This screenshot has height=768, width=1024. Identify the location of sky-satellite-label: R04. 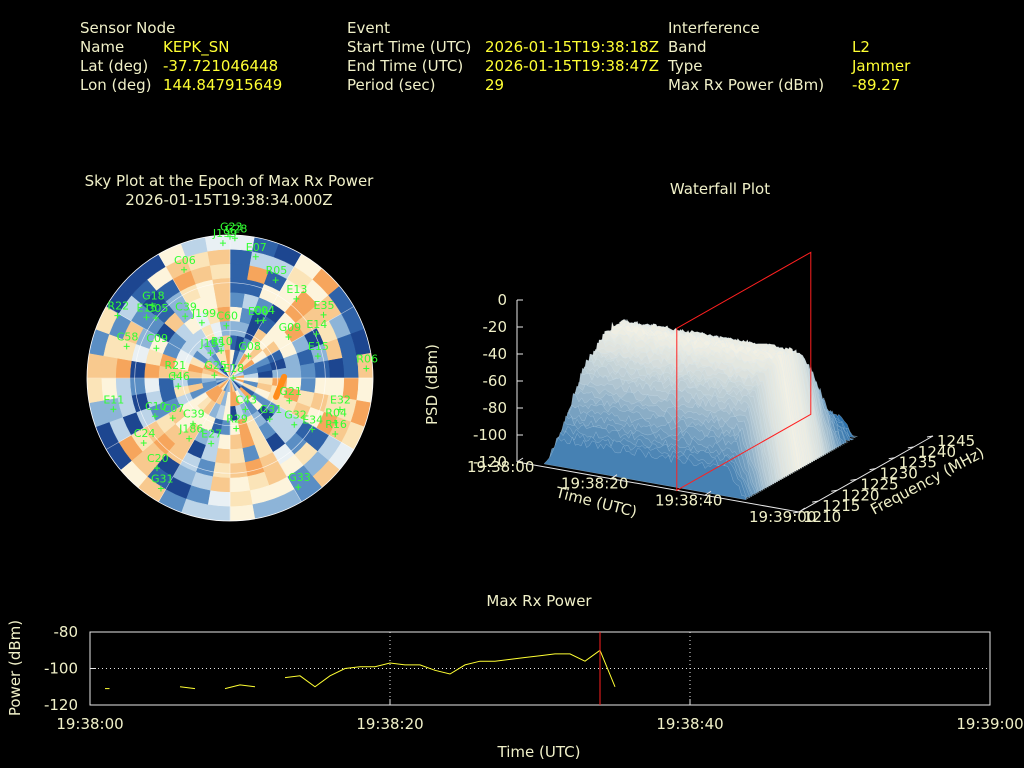
(336, 413).